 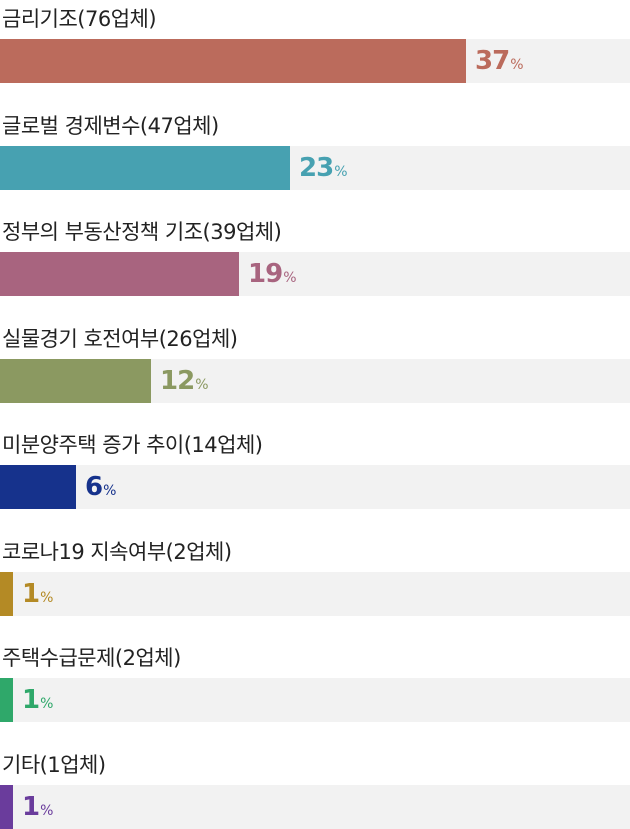 What do you see at coordinates (79, 19) in the screenshot?
I see `category-label: 금리기조(76업체)` at bounding box center [79, 19].